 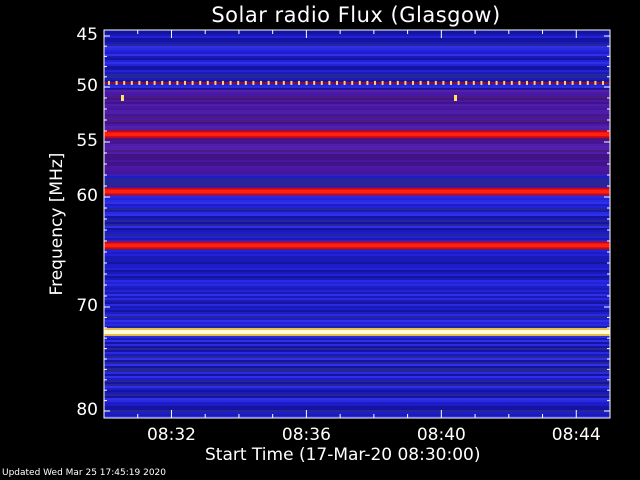 I want to click on y-tick-label: 50, so click(x=87, y=86).